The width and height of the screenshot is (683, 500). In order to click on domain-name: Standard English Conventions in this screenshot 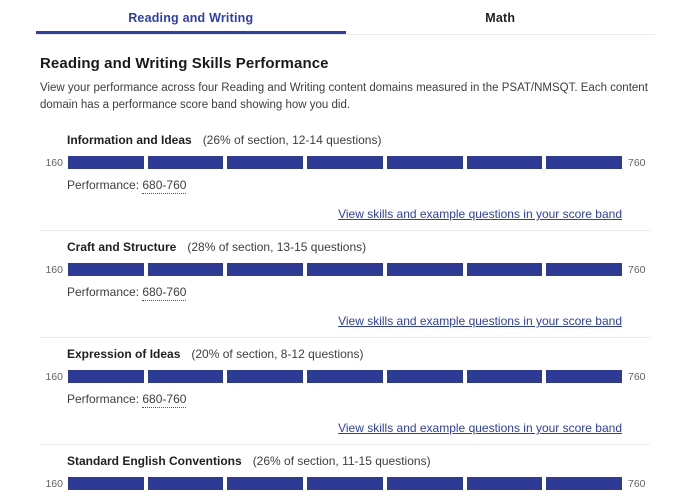, I will do `click(154, 461)`.